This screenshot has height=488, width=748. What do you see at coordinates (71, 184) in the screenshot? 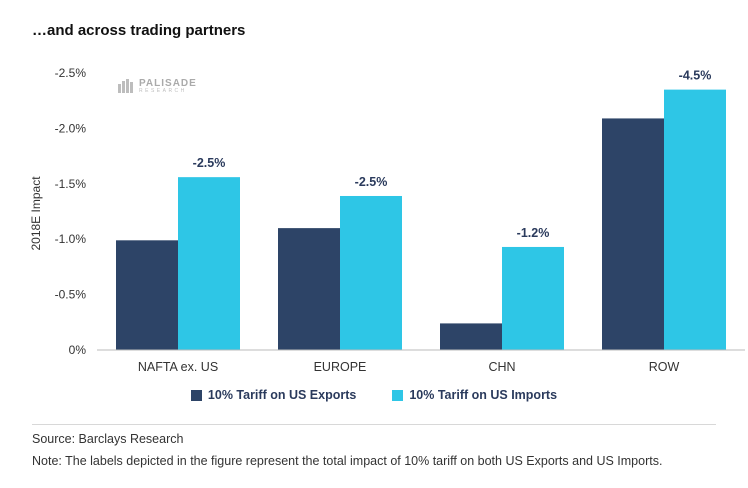
I see `y-tick-label: -1.5%` at bounding box center [71, 184].